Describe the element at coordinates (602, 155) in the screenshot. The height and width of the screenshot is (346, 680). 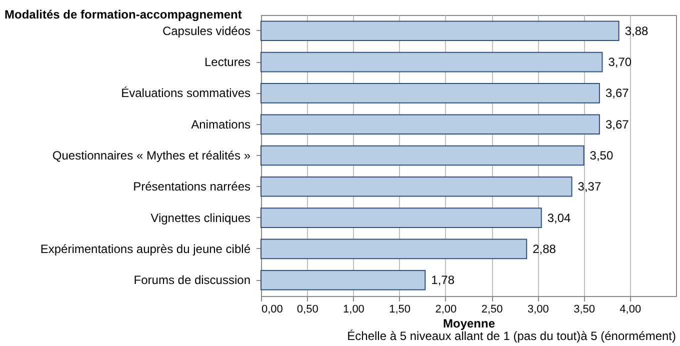
I see `data-label: 3,50` at that location.